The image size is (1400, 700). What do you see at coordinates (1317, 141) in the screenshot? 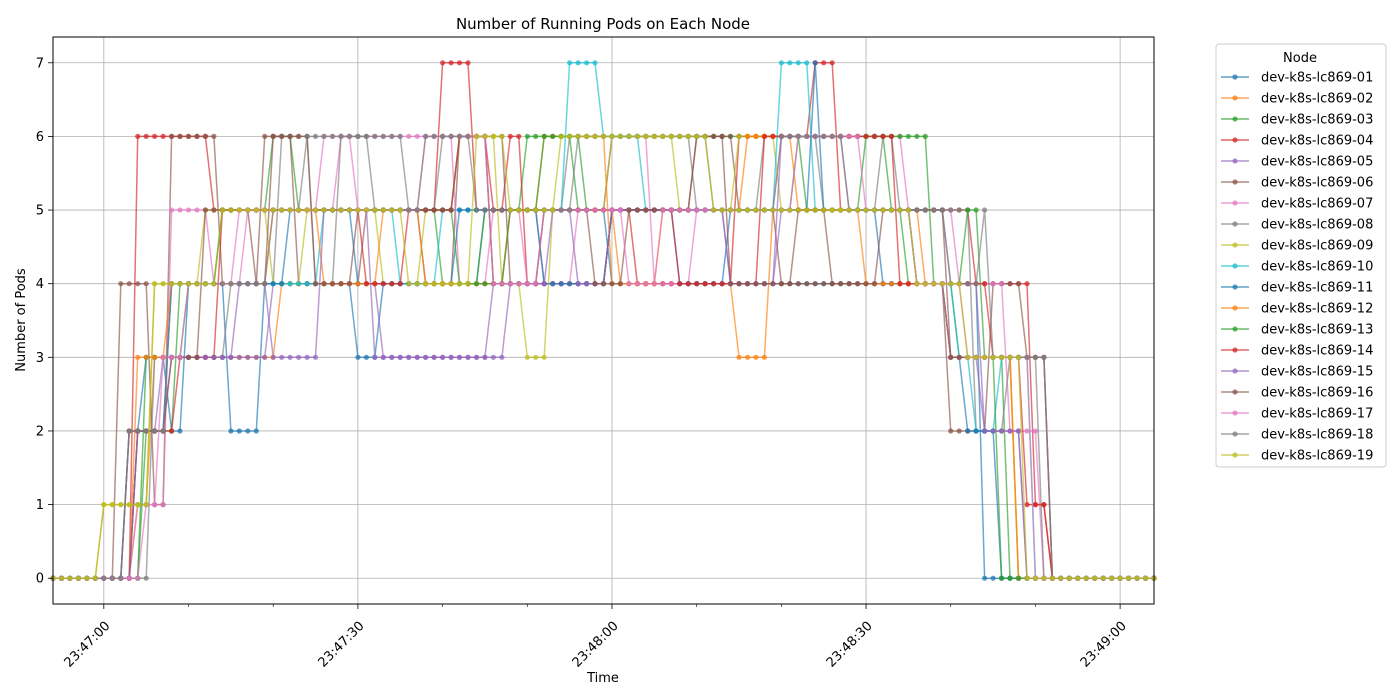
I see `legend-label: dev-k8s-lc869-04` at bounding box center [1317, 141].